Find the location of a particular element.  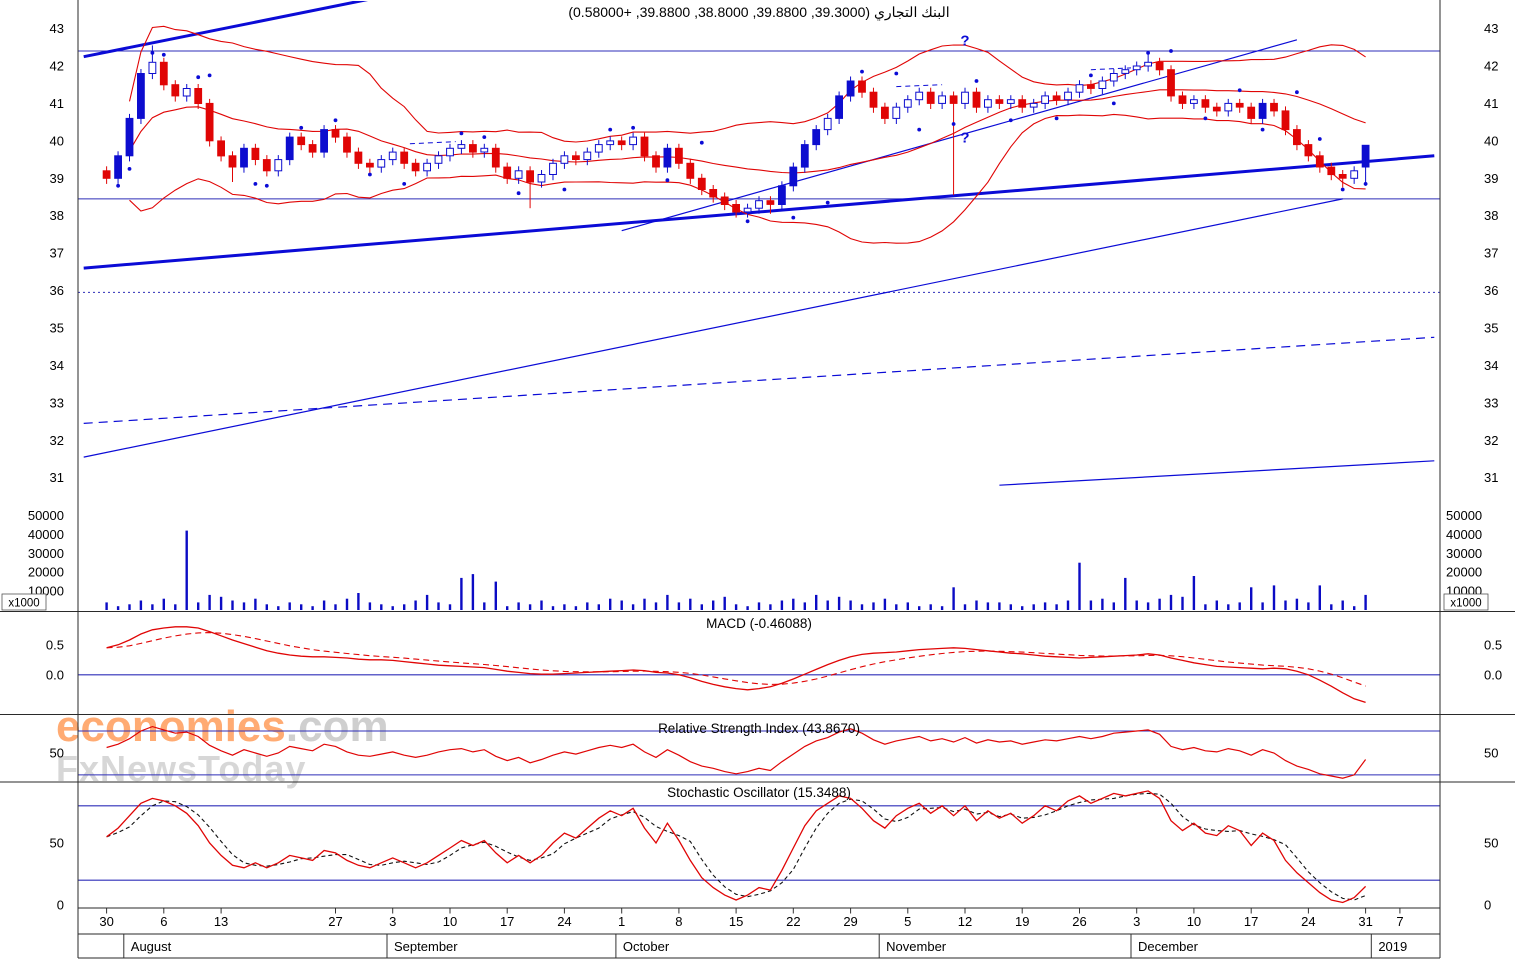

svg-text: October is located at coordinates (646, 946).